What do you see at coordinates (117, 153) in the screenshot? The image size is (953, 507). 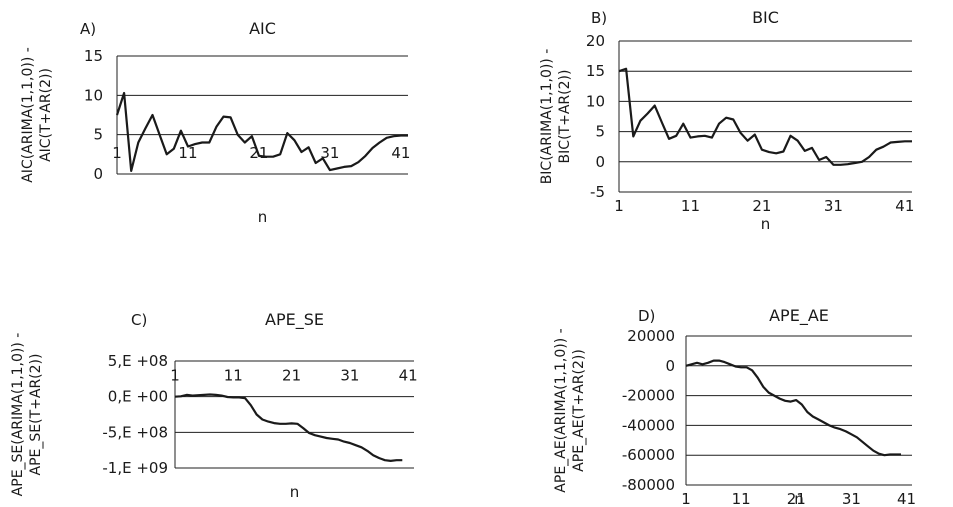 I see `chart-1-x-tick-label: 1` at bounding box center [117, 153].